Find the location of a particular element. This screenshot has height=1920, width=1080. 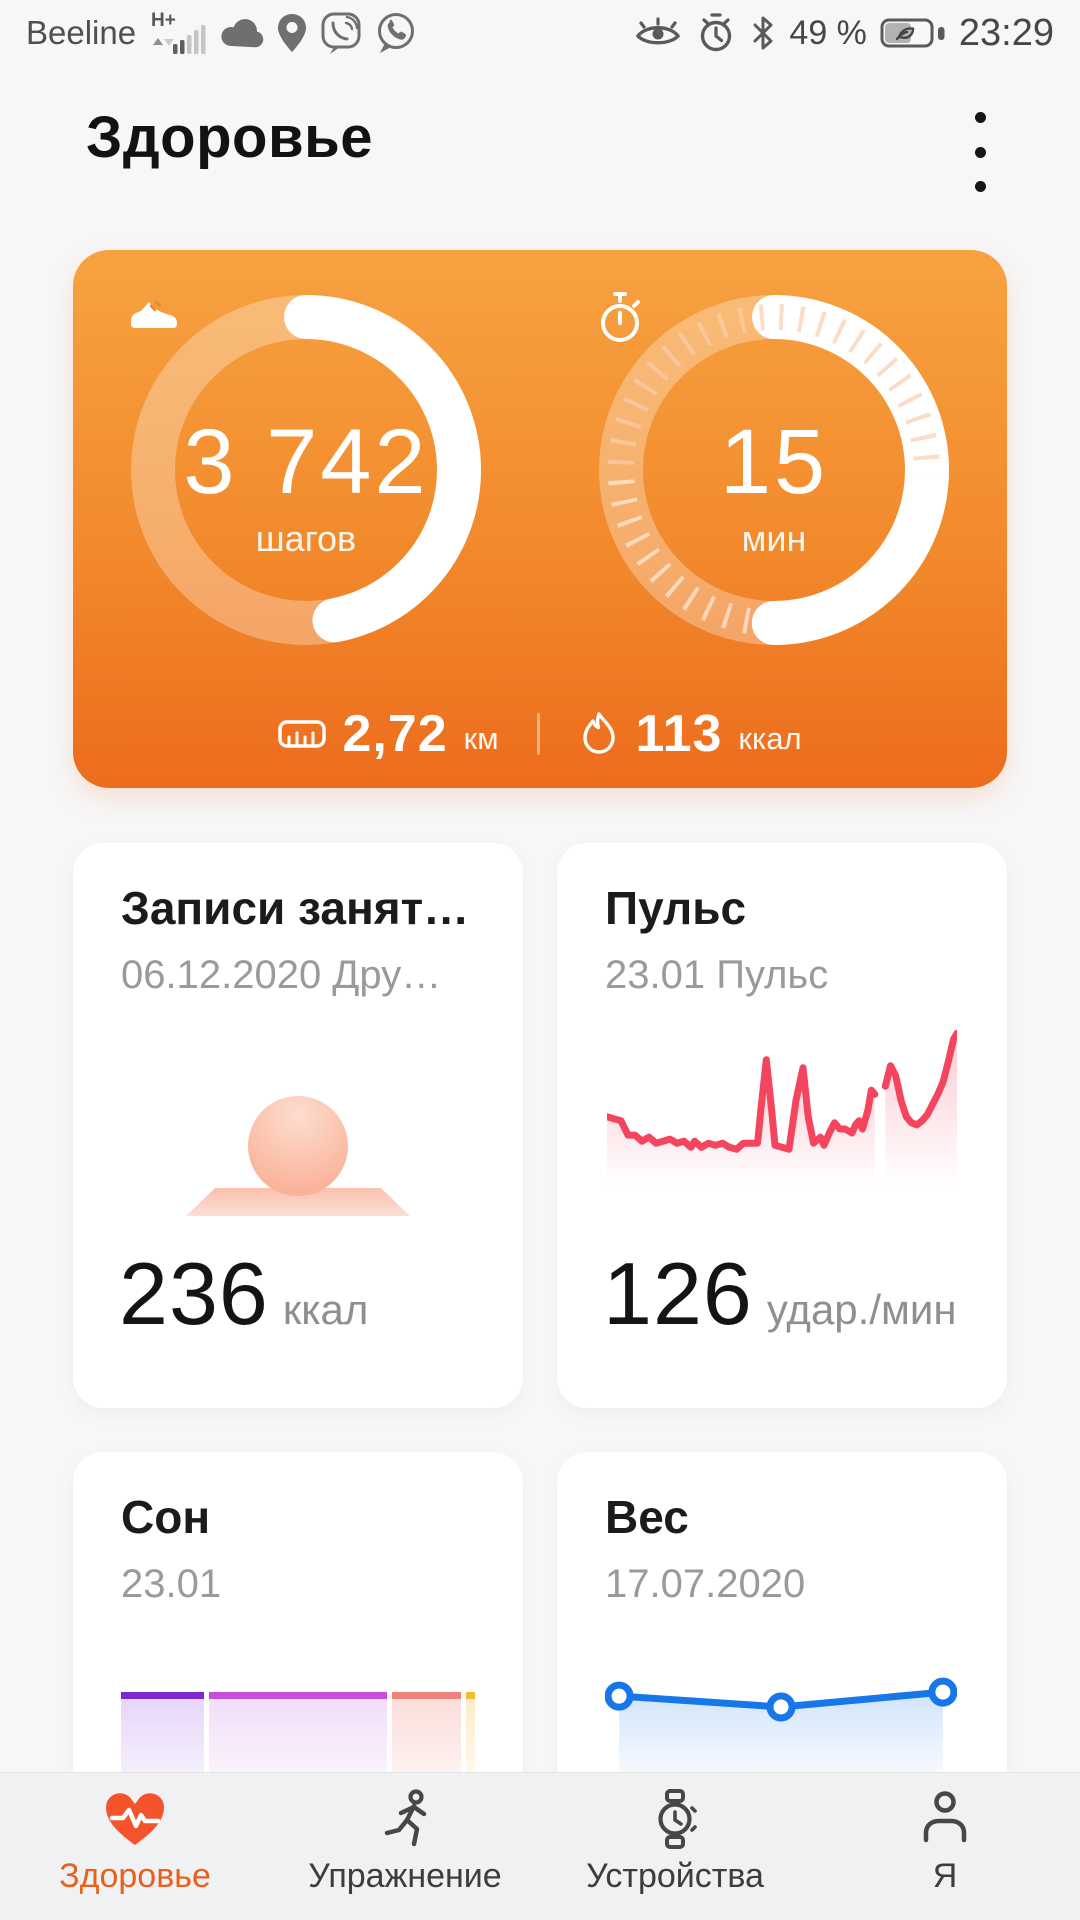

weight-trend-chart is located at coordinates (781, 1724).